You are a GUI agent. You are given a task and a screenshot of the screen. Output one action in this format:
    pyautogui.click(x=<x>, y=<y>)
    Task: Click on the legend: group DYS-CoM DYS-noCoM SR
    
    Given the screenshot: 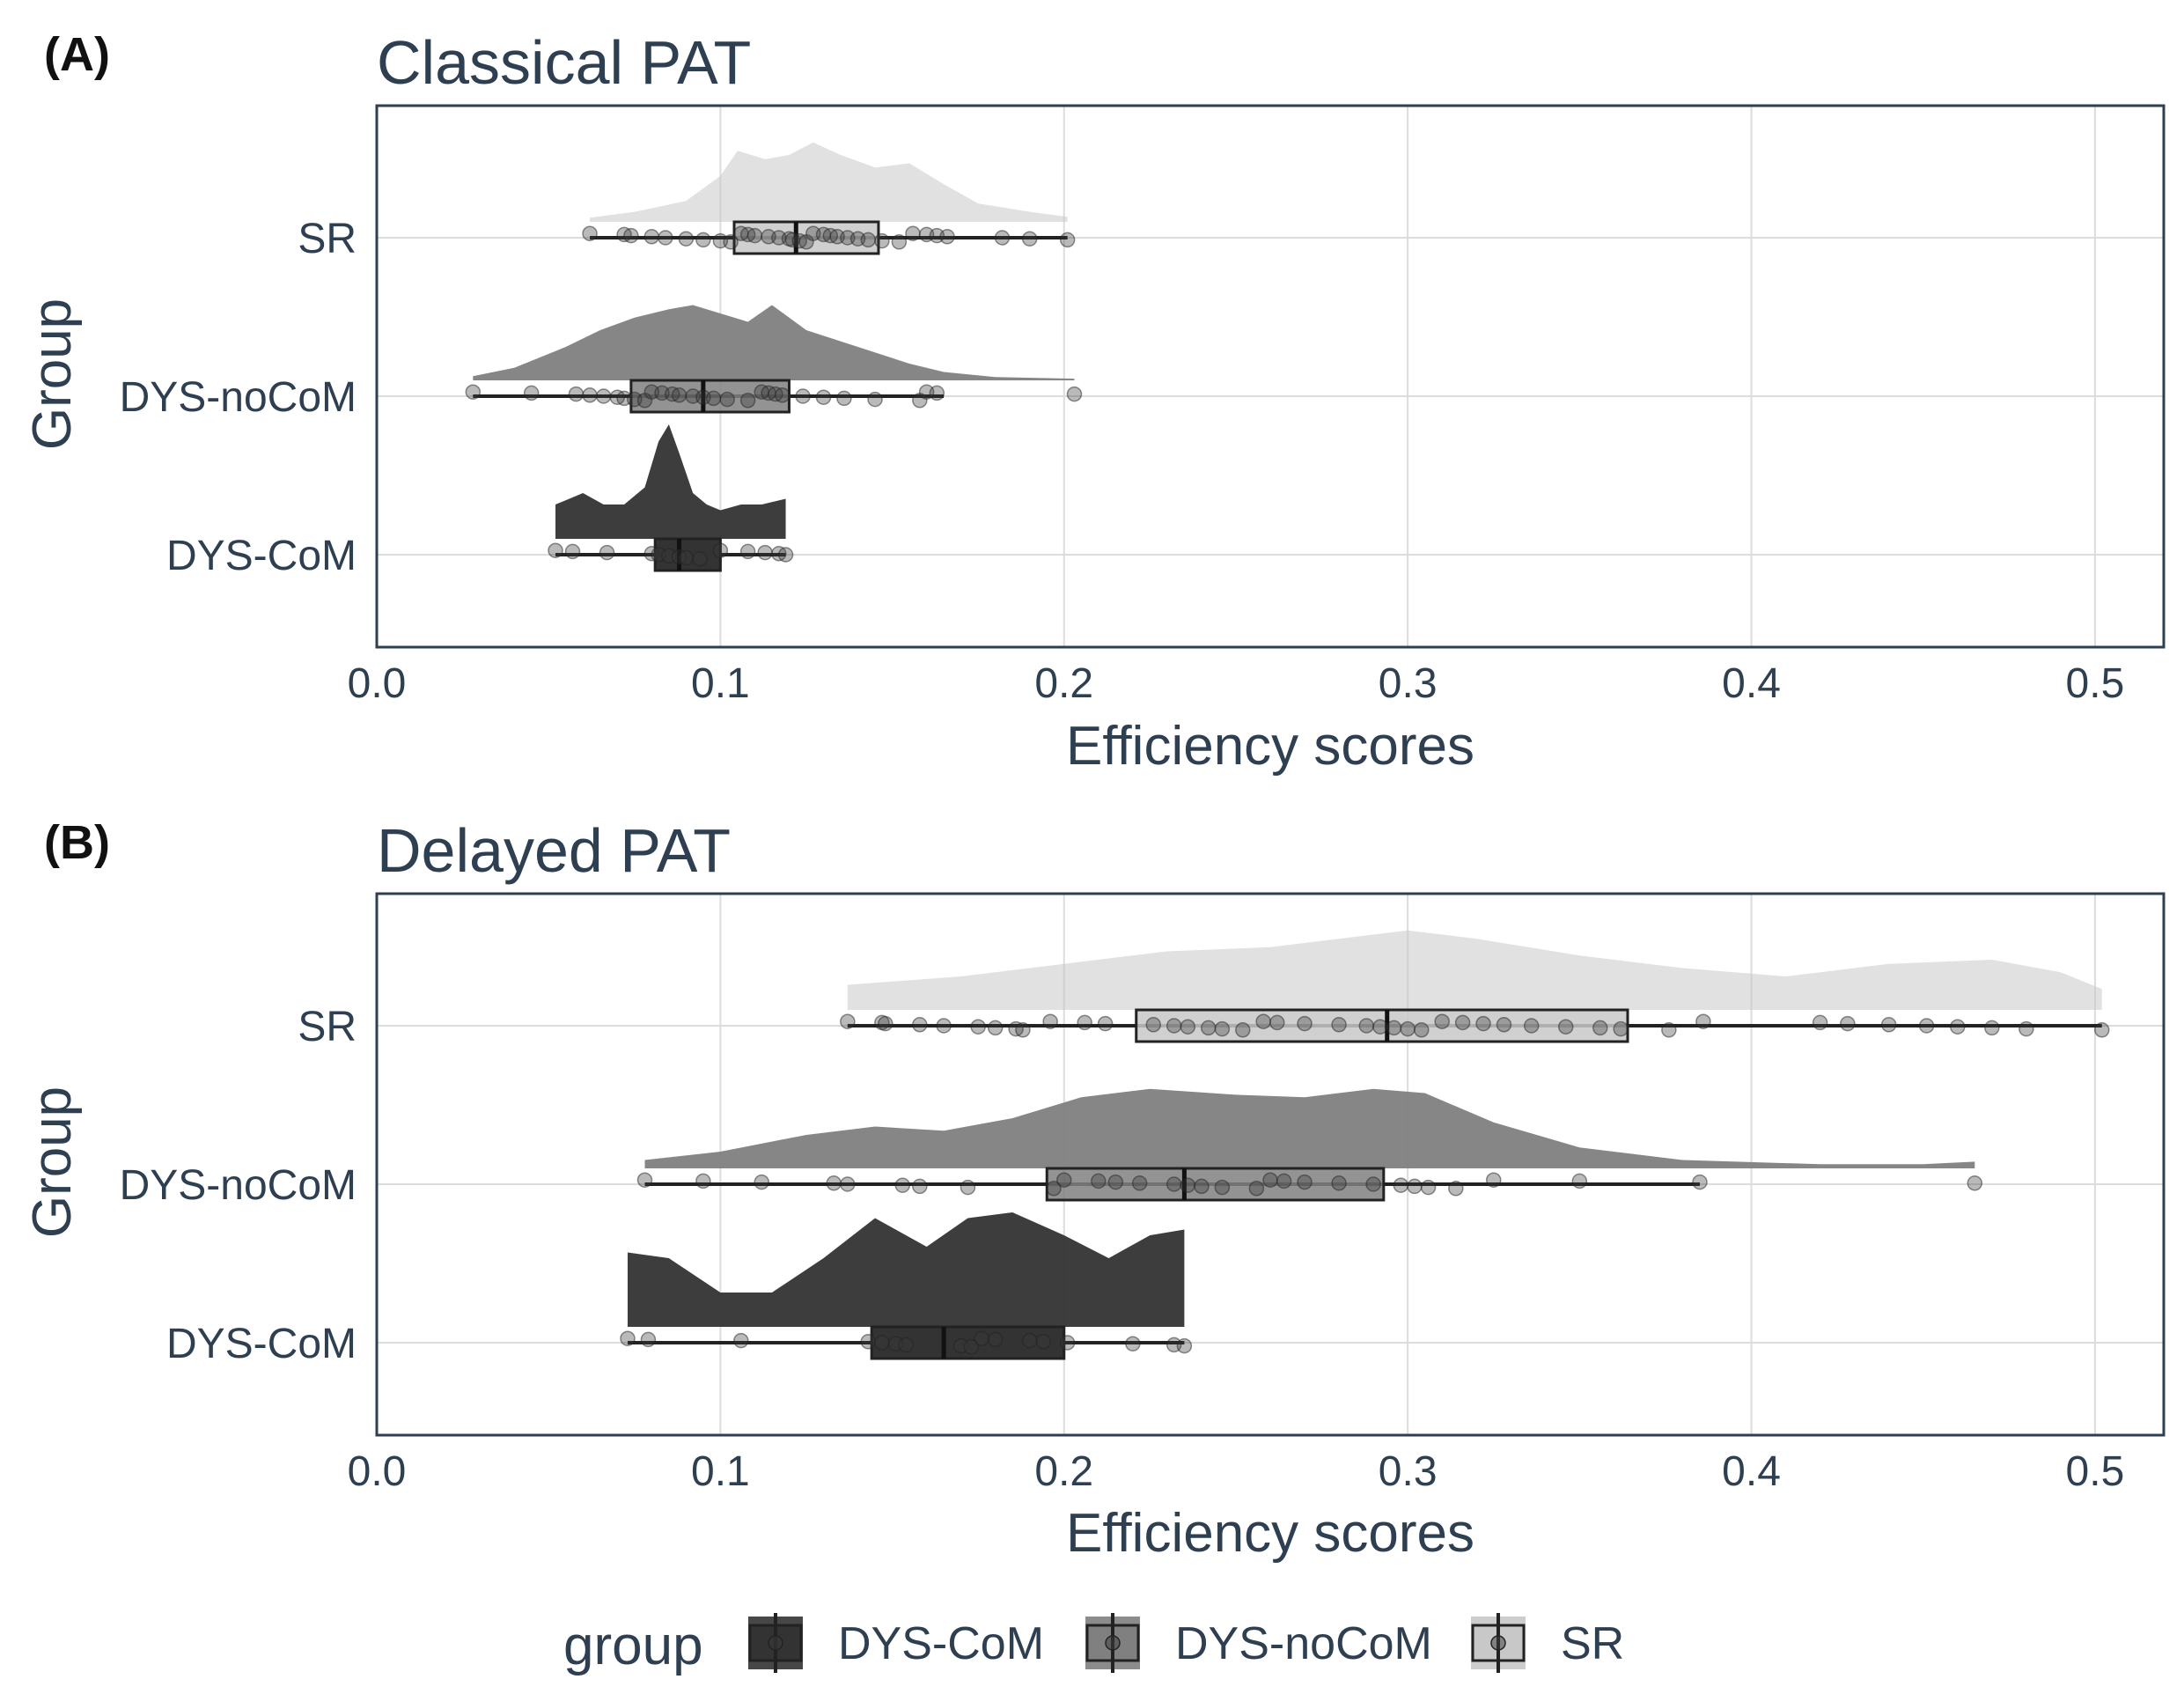 What is the action you would take?
    pyautogui.click(x=1093, y=1644)
    